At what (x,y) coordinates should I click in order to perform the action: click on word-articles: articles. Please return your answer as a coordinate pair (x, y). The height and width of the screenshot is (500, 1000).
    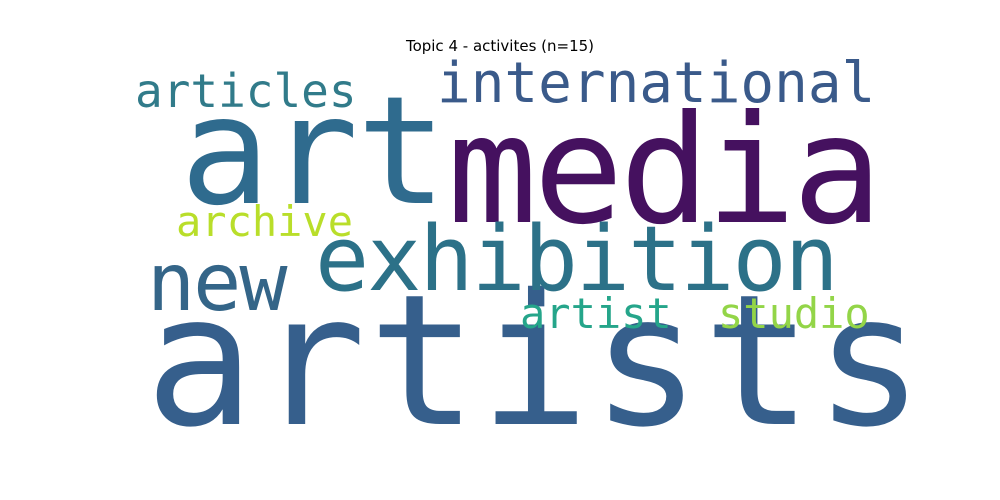
    Looking at the image, I should click on (246, 91).